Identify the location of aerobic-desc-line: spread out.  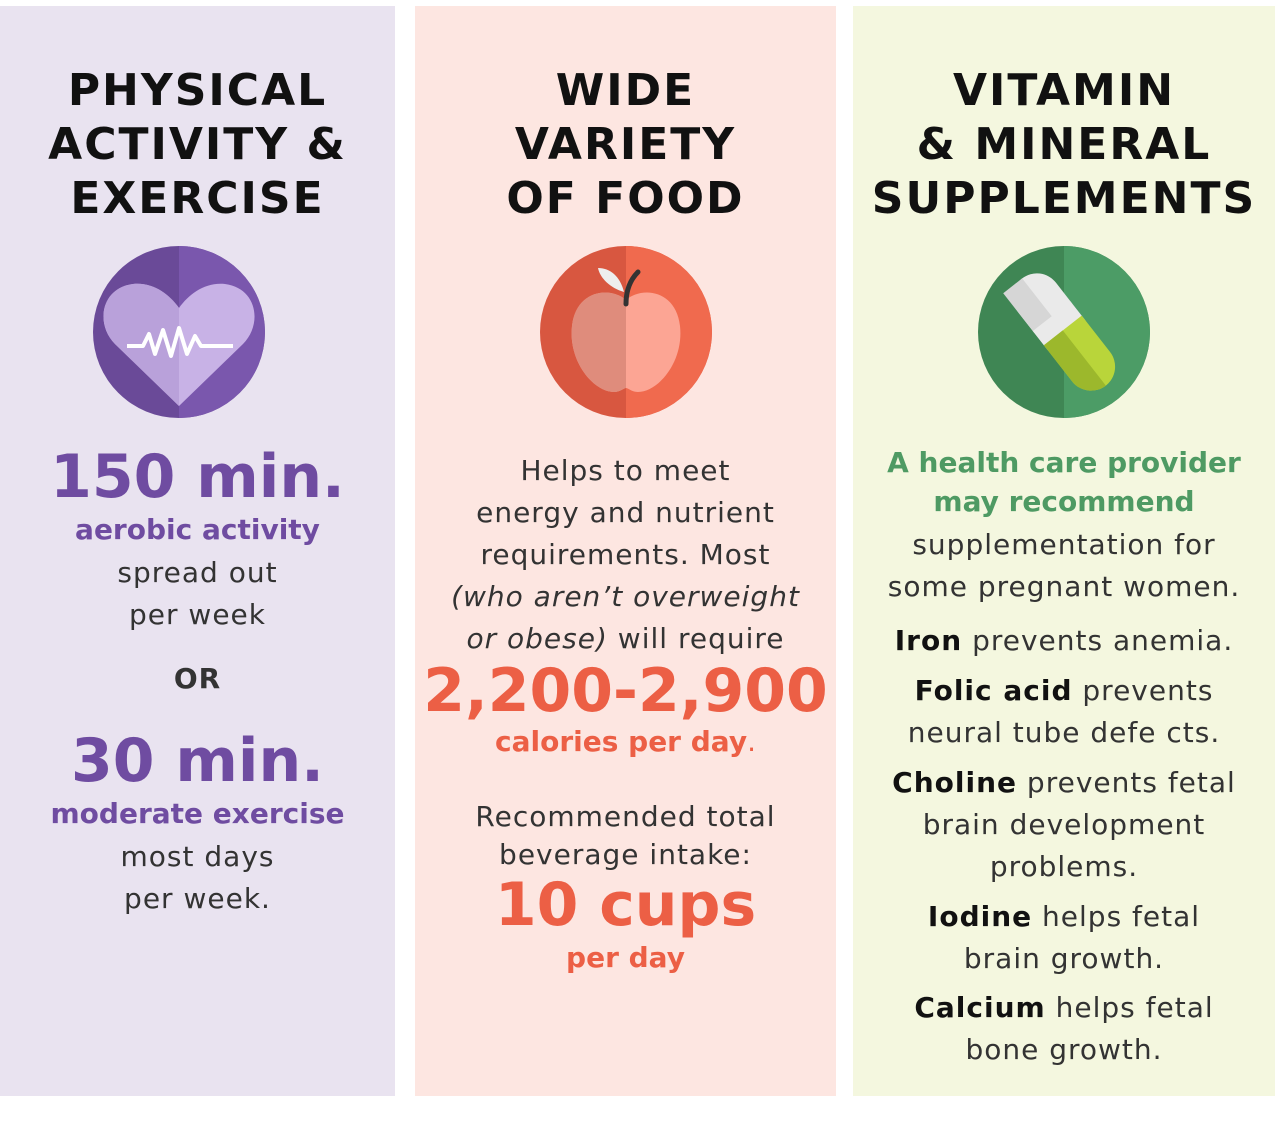
(197, 572).